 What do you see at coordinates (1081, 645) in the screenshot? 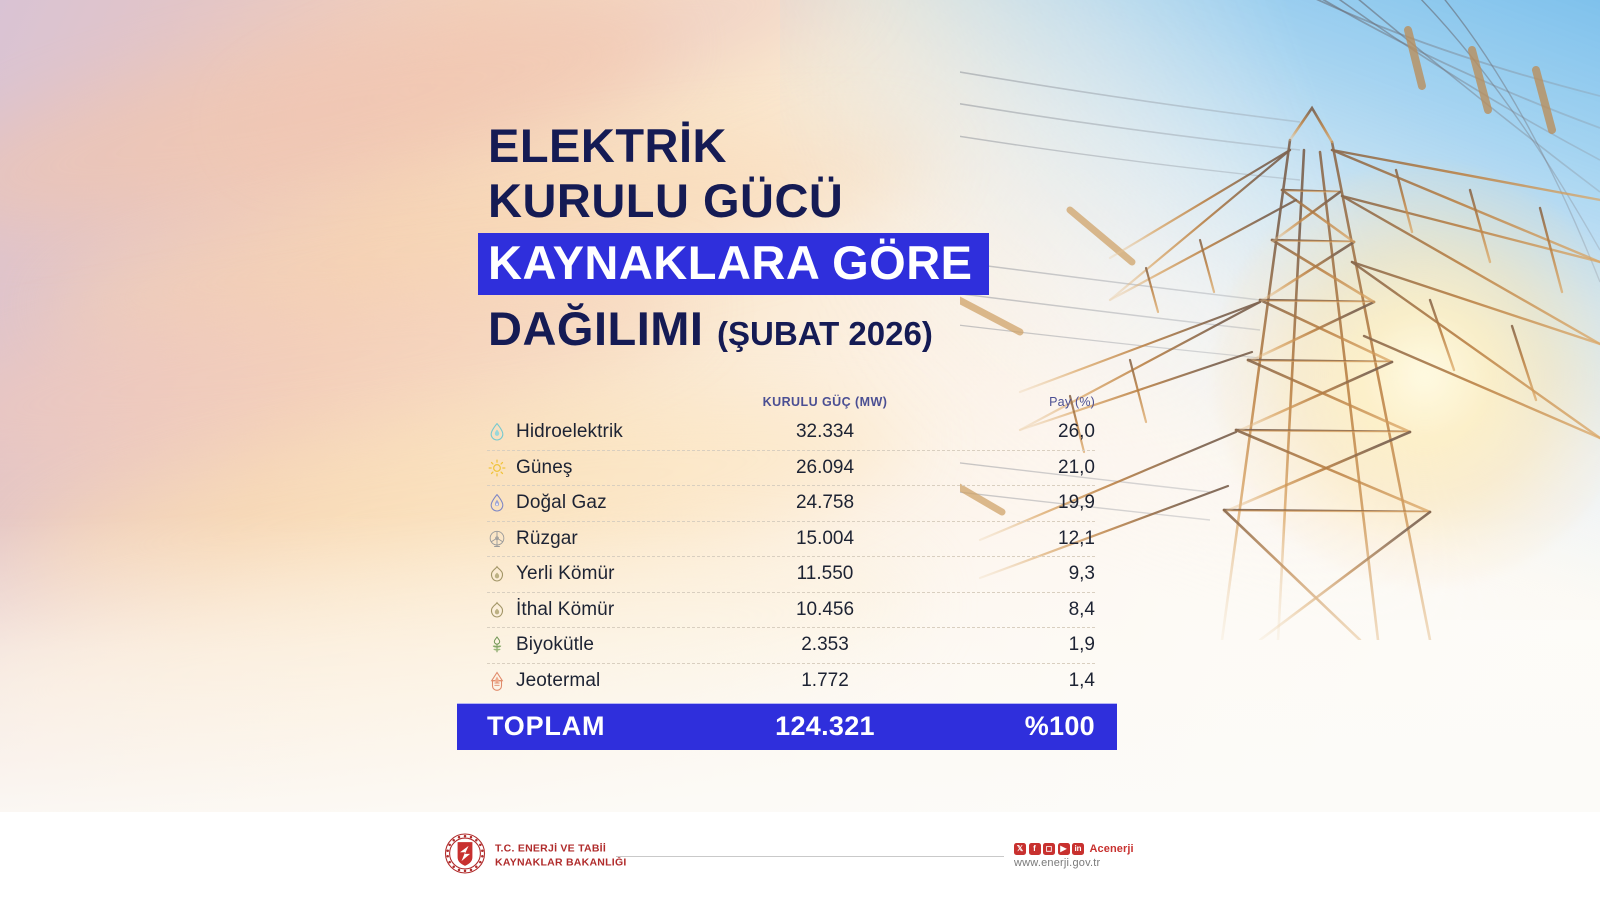
I see `row-share-cell: 1,9` at bounding box center [1081, 645].